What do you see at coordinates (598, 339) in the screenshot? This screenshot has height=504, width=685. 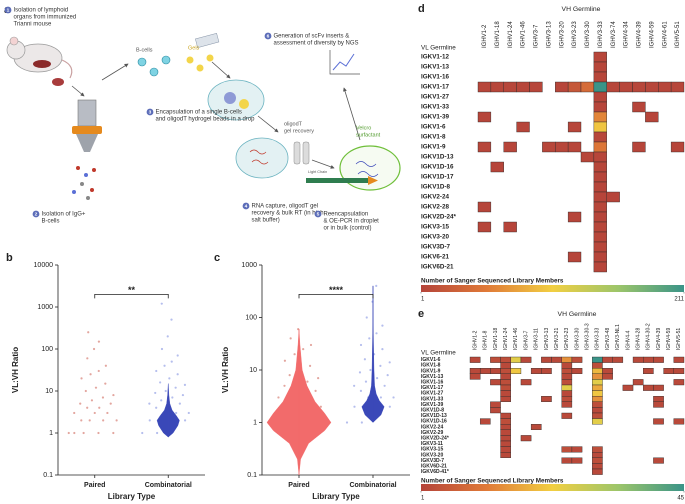 I see `column-label: IGHV3-33` at bounding box center [598, 339].